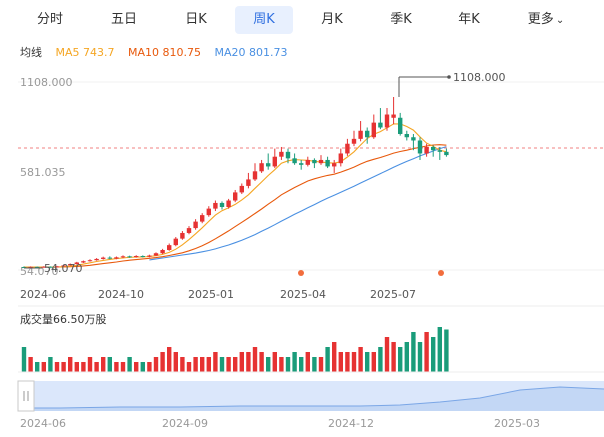 The width and height of the screenshot is (604, 437). What do you see at coordinates (63, 319) in the screenshot?
I see `volume-label: 成交量66.50万股` at bounding box center [63, 319].